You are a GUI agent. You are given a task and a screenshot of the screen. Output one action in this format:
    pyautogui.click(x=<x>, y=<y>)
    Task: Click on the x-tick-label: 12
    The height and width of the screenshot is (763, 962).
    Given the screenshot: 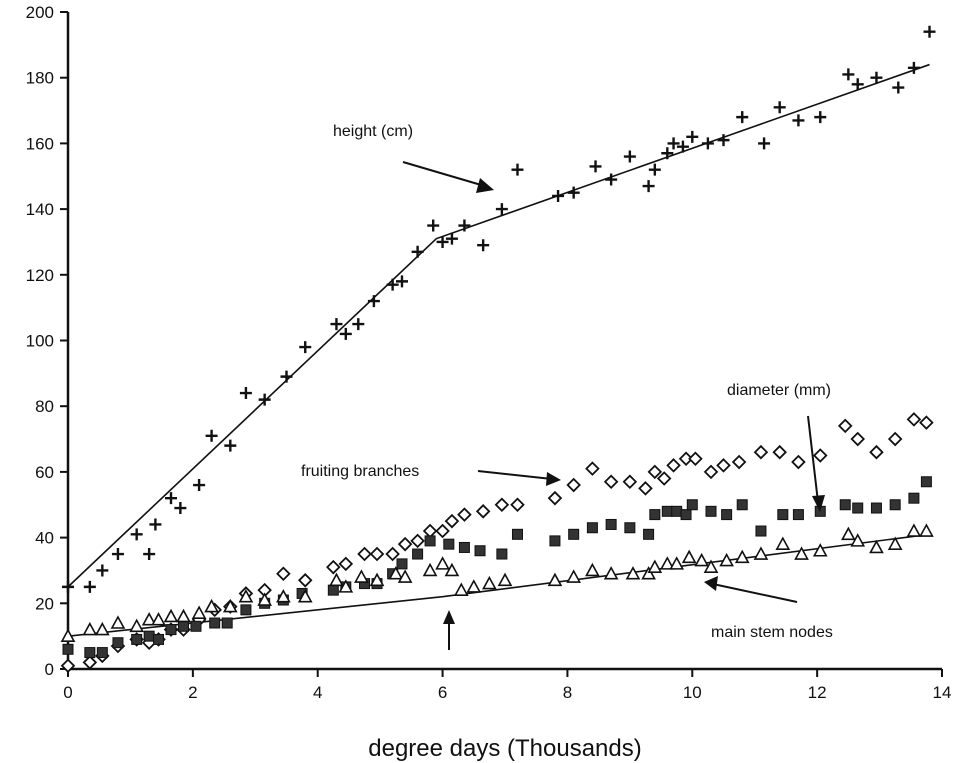 What is the action you would take?
    pyautogui.click(x=817, y=692)
    